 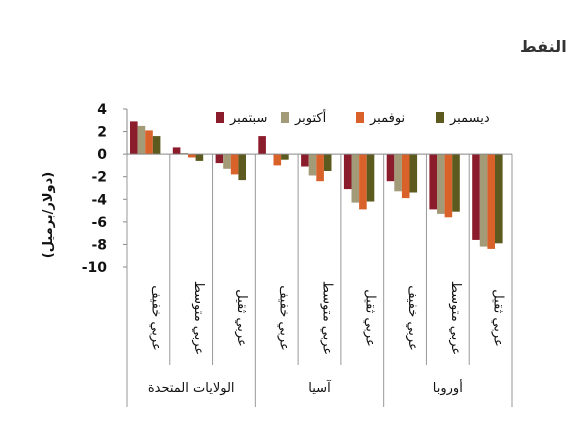 What do you see at coordinates (310, 117) in the screenshot?
I see `legend-label: أكتوبر` at bounding box center [310, 117].